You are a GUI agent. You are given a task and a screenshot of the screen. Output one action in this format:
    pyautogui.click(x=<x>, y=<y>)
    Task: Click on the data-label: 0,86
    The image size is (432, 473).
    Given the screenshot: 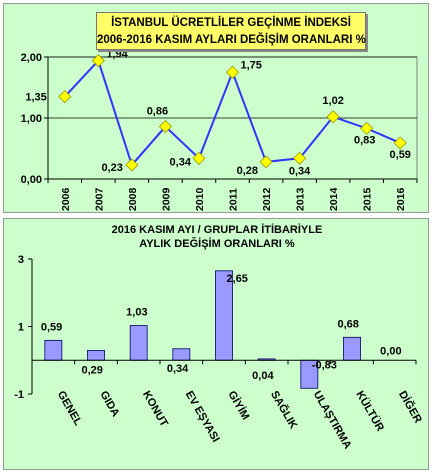 What is the action you would take?
    pyautogui.click(x=157, y=112)
    